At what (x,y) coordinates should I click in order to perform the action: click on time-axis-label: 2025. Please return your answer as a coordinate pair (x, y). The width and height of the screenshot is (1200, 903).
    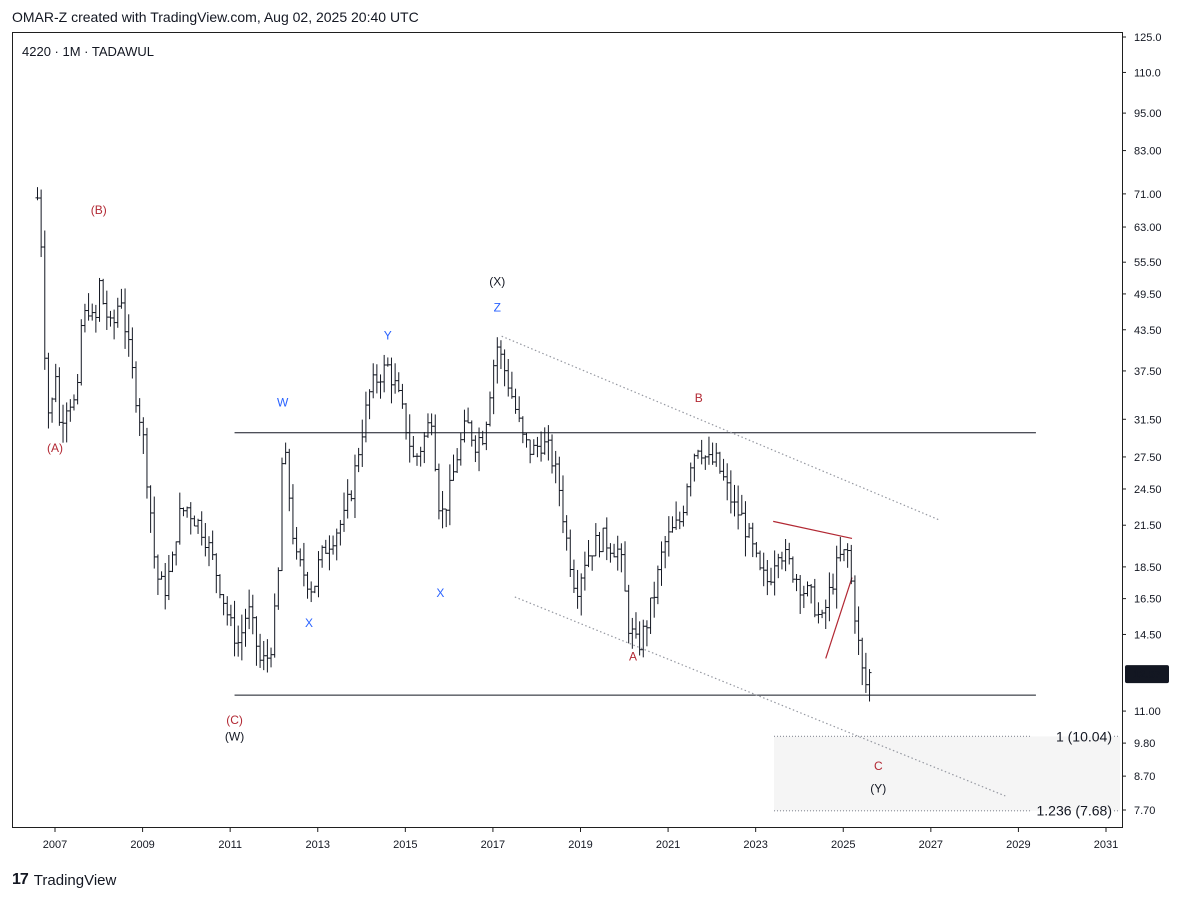
    Looking at the image, I should click on (843, 845).